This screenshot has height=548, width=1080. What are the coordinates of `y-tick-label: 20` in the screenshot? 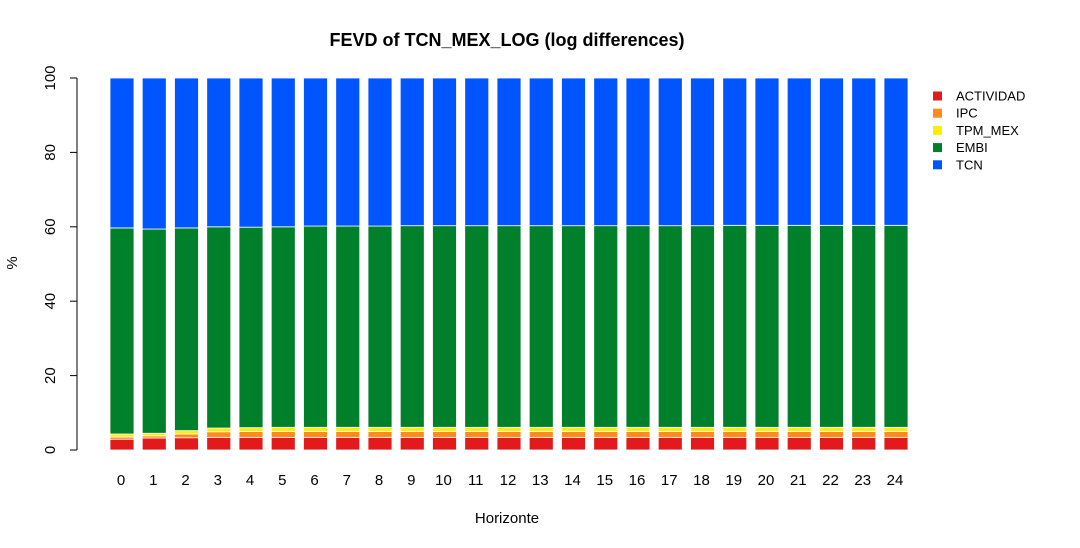 It's located at (50, 375).